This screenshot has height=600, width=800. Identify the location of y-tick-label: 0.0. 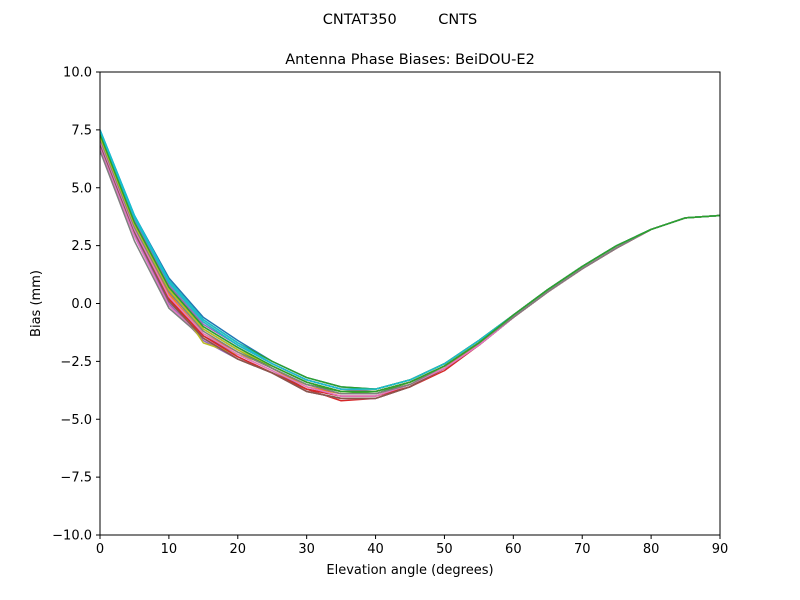
(81, 304).